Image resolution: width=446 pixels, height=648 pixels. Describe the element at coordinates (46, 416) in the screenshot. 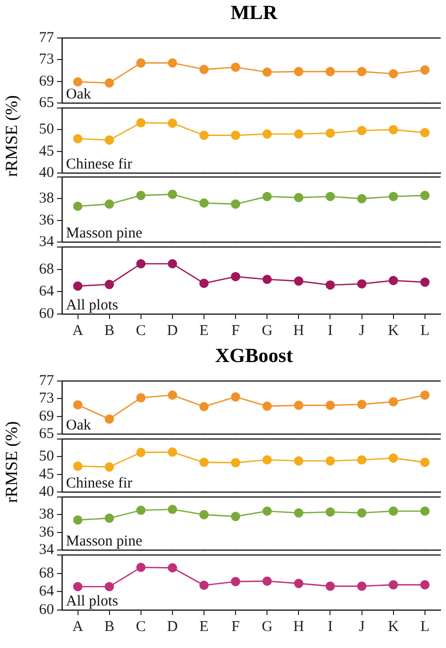

I see `y-tick-label: 69` at that location.